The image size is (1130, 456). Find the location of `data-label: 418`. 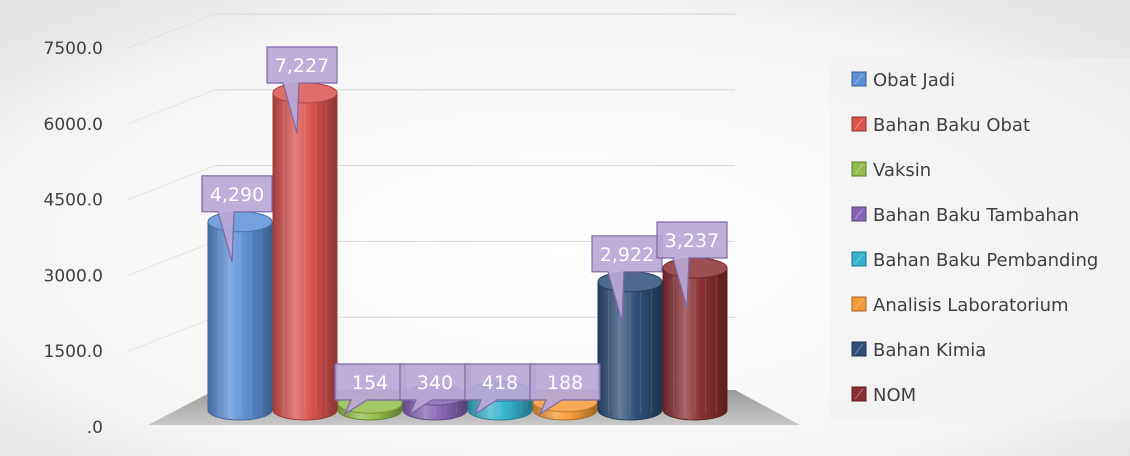

data-label: 418 is located at coordinates (500, 383).